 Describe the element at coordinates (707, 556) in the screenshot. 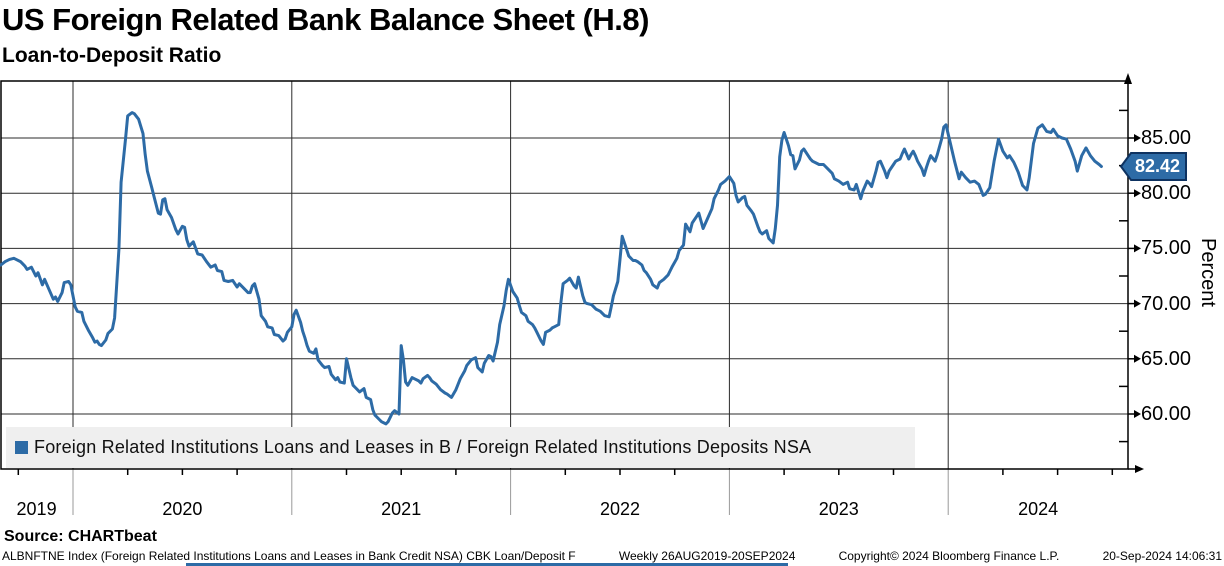

I see `footer-period: Weekly 26AUG2019-20SEP2024` at that location.